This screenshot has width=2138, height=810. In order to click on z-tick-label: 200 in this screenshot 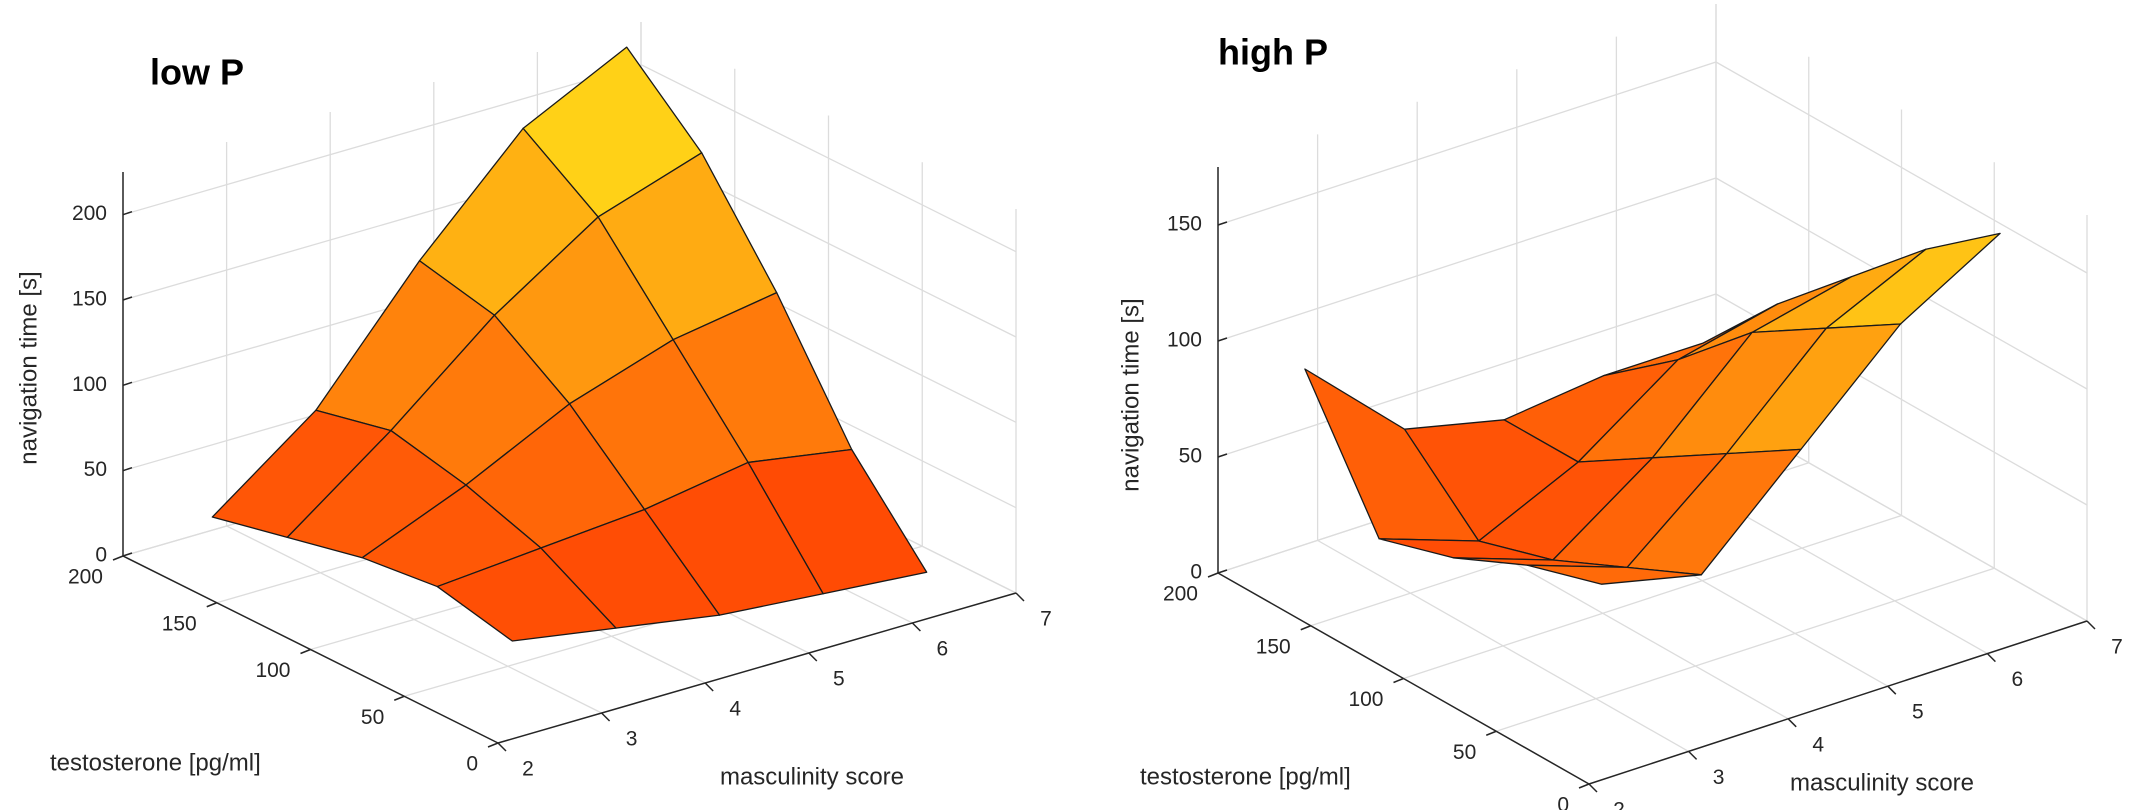, I will do `click(89, 213)`.